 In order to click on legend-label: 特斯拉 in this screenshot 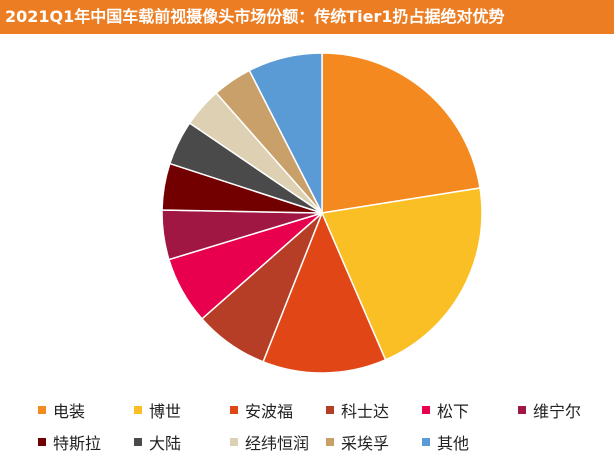, I will do `click(77, 443)`.